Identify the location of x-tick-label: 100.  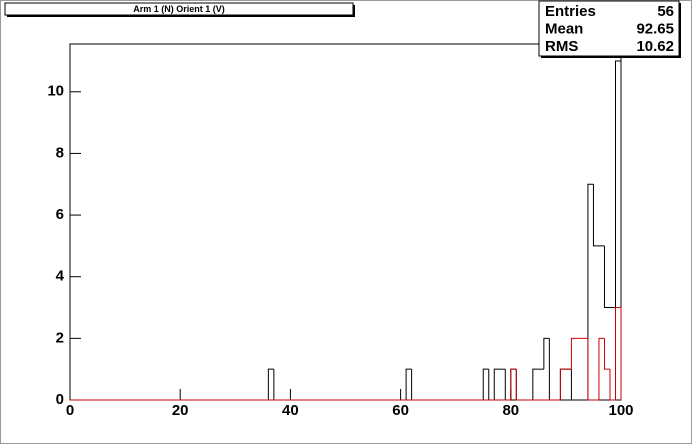
(620, 410).